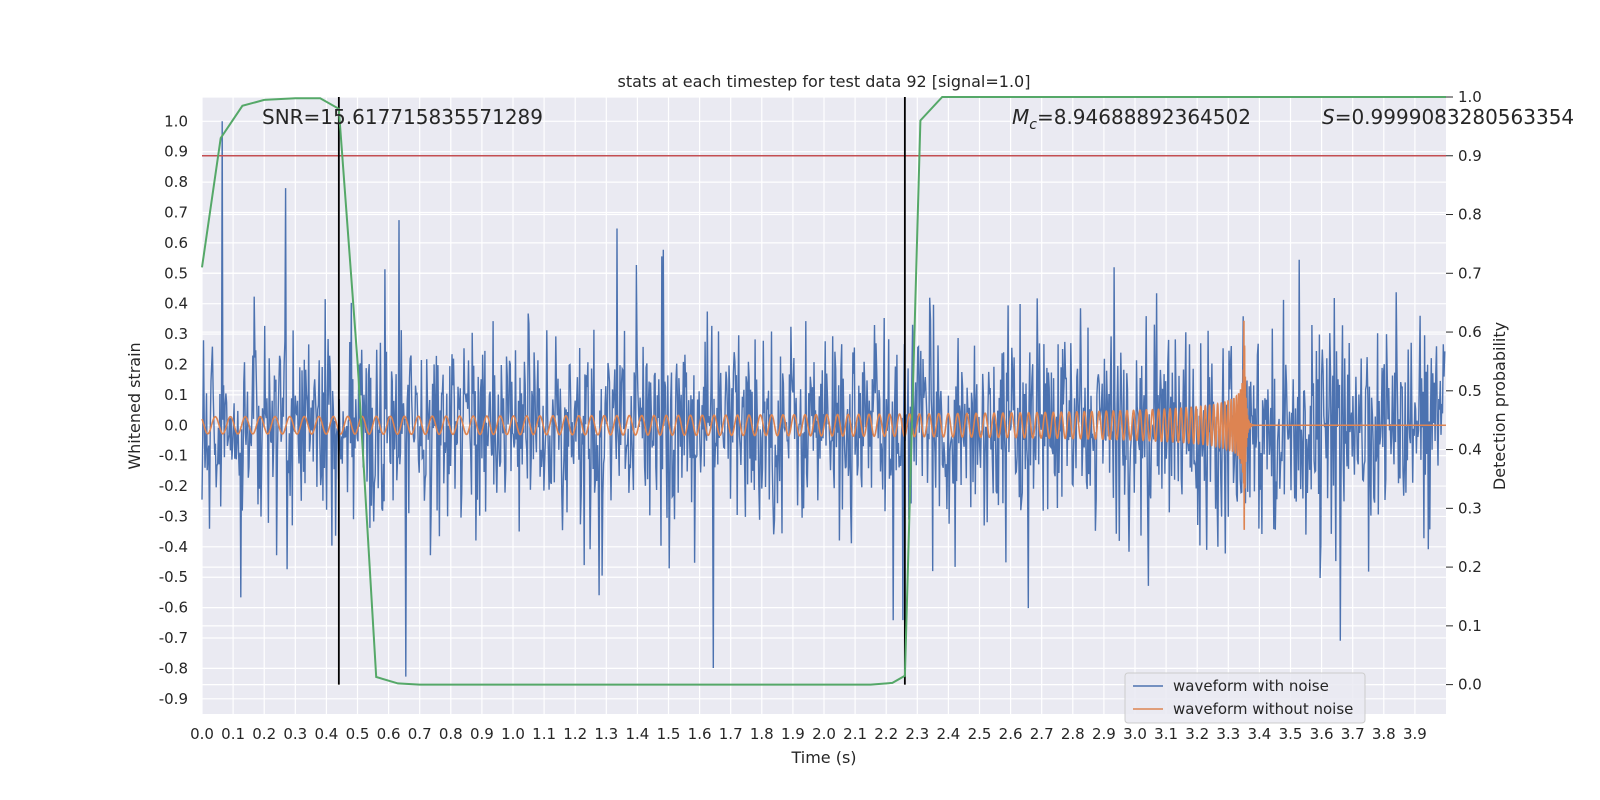 The width and height of the screenshot is (1600, 800). What do you see at coordinates (173, 608) in the screenshot?
I see `y-tick-label: -0.6` at bounding box center [173, 608].